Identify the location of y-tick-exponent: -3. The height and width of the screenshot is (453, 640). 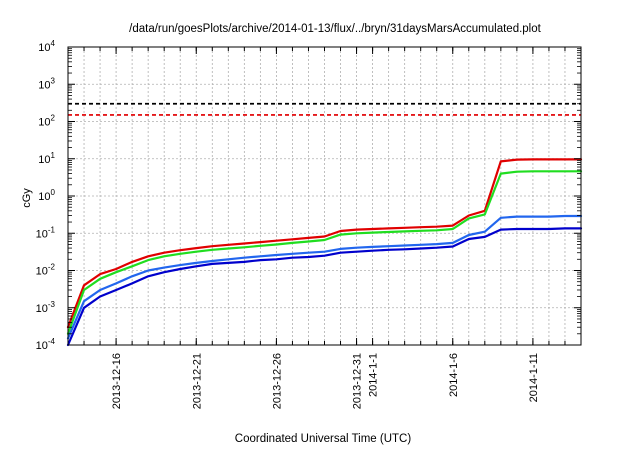
(52, 304).